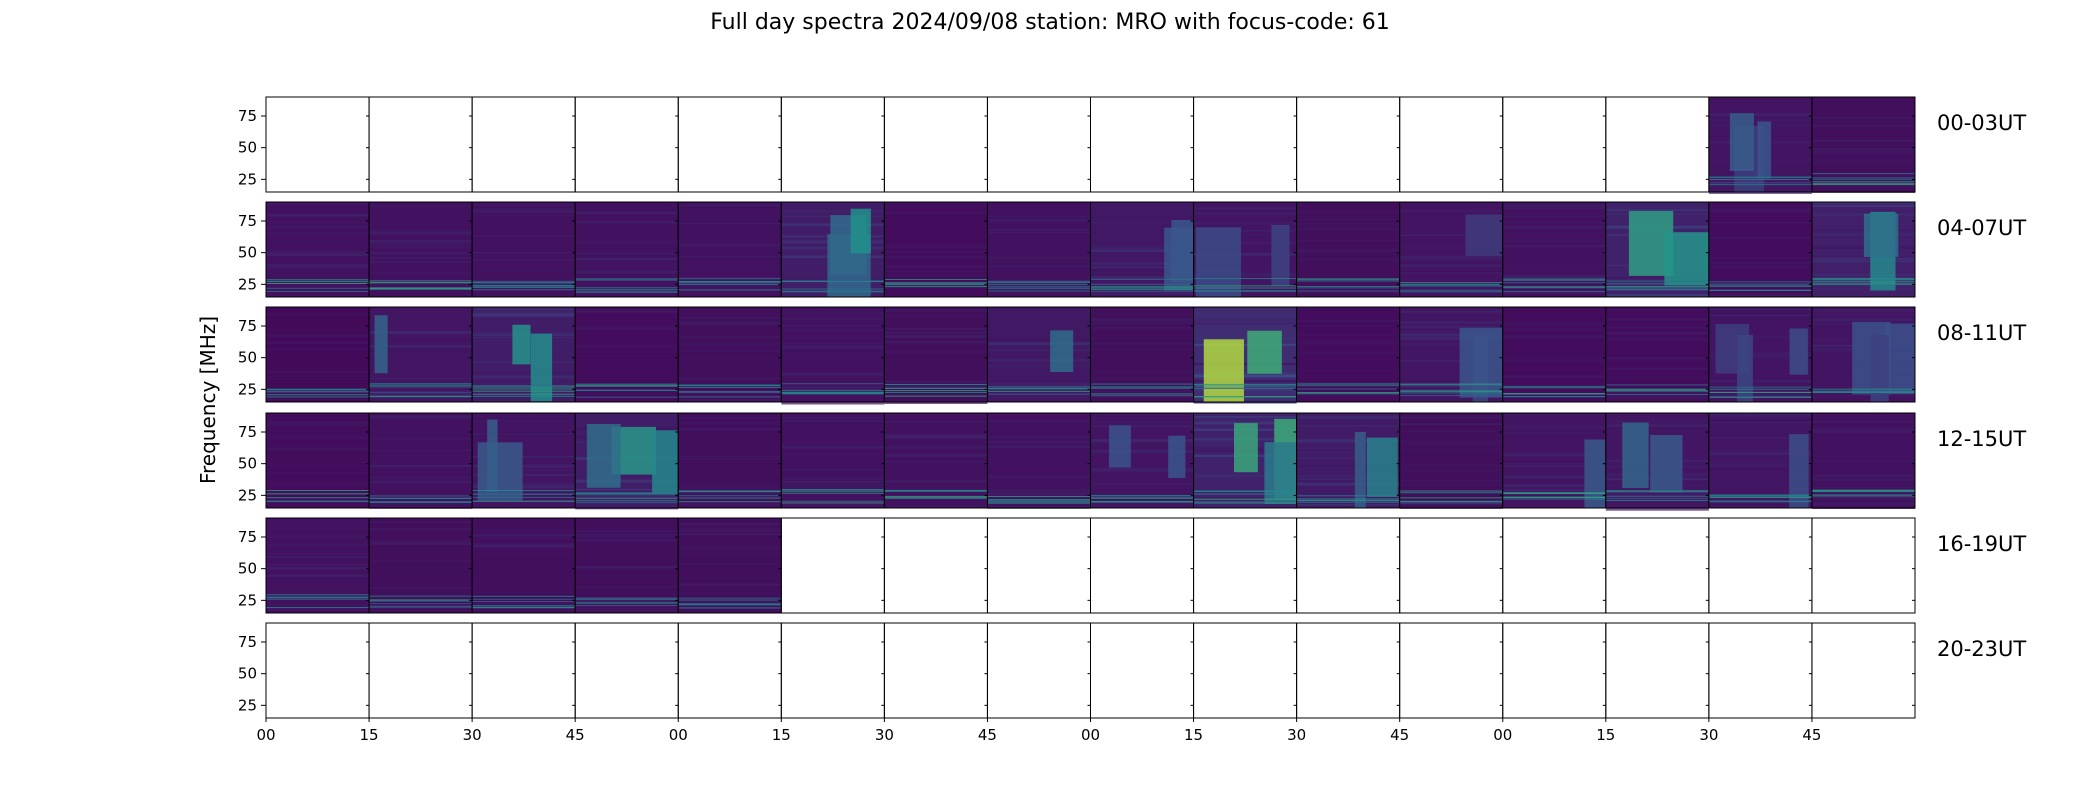  I want to click on x-tick-label: 00, so click(265, 735).